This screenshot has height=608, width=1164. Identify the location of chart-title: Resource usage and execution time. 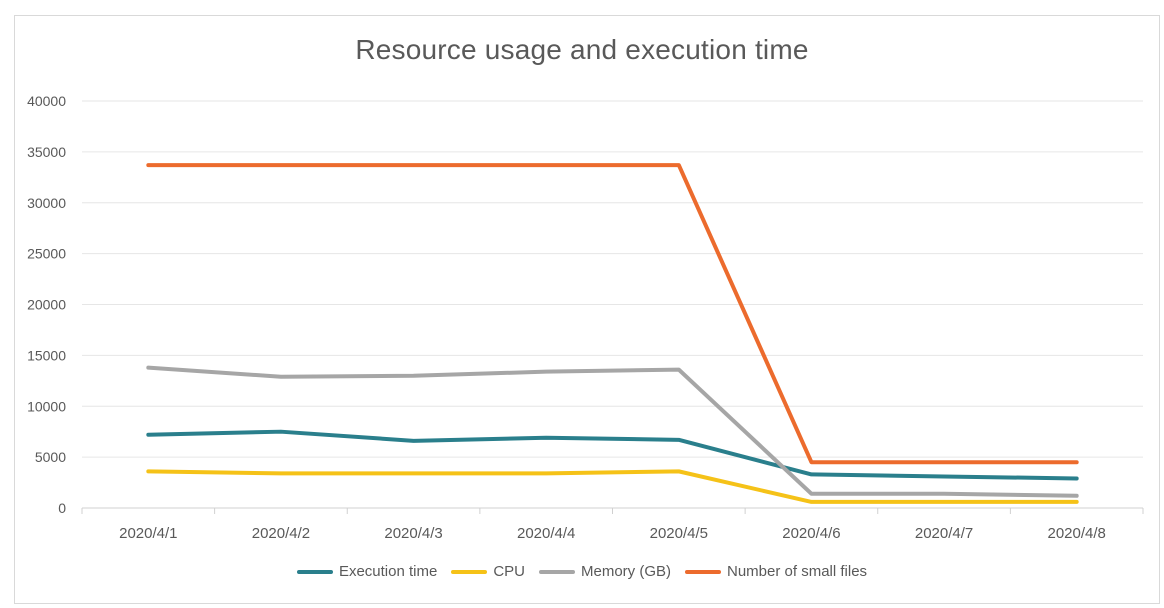
(582, 49).